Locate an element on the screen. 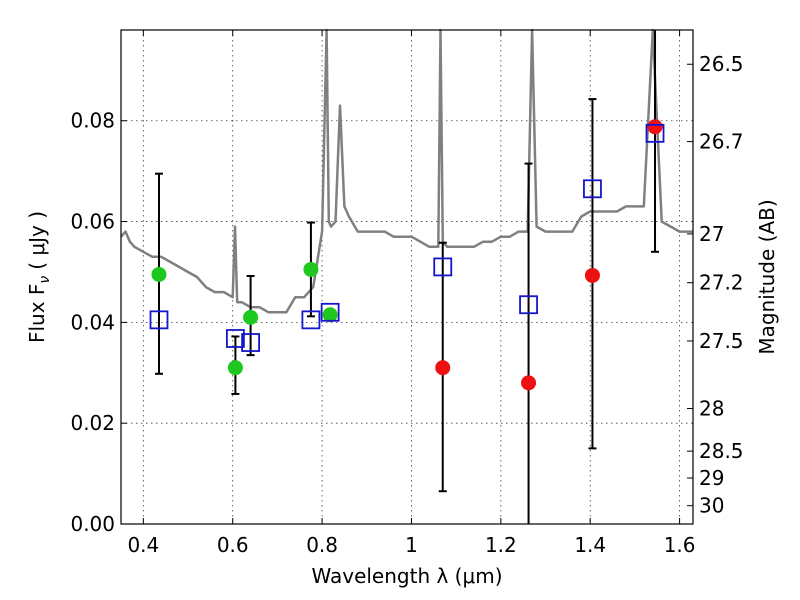 The image size is (800, 600). y2-tick-label: 29 is located at coordinates (711, 478).